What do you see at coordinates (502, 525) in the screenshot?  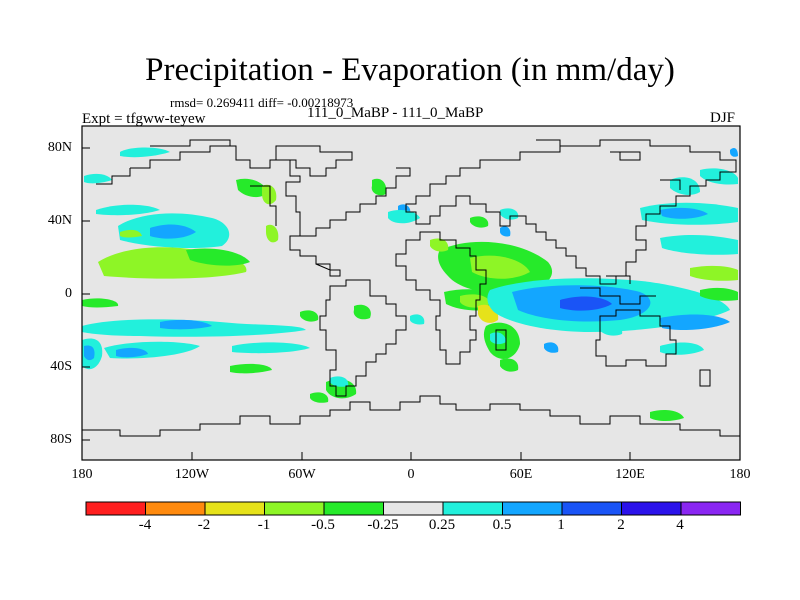 I see `colorbar-label: 0.5` at bounding box center [502, 525].